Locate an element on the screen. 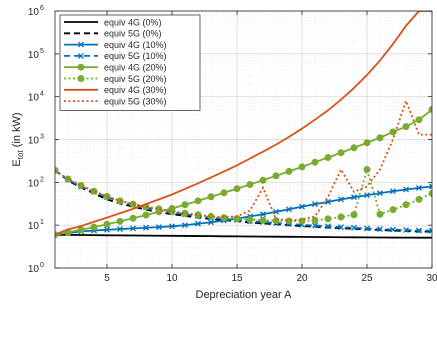 The height and width of the screenshot is (340, 437). legend-label: equiv 4G (0%) is located at coordinates (133, 22).